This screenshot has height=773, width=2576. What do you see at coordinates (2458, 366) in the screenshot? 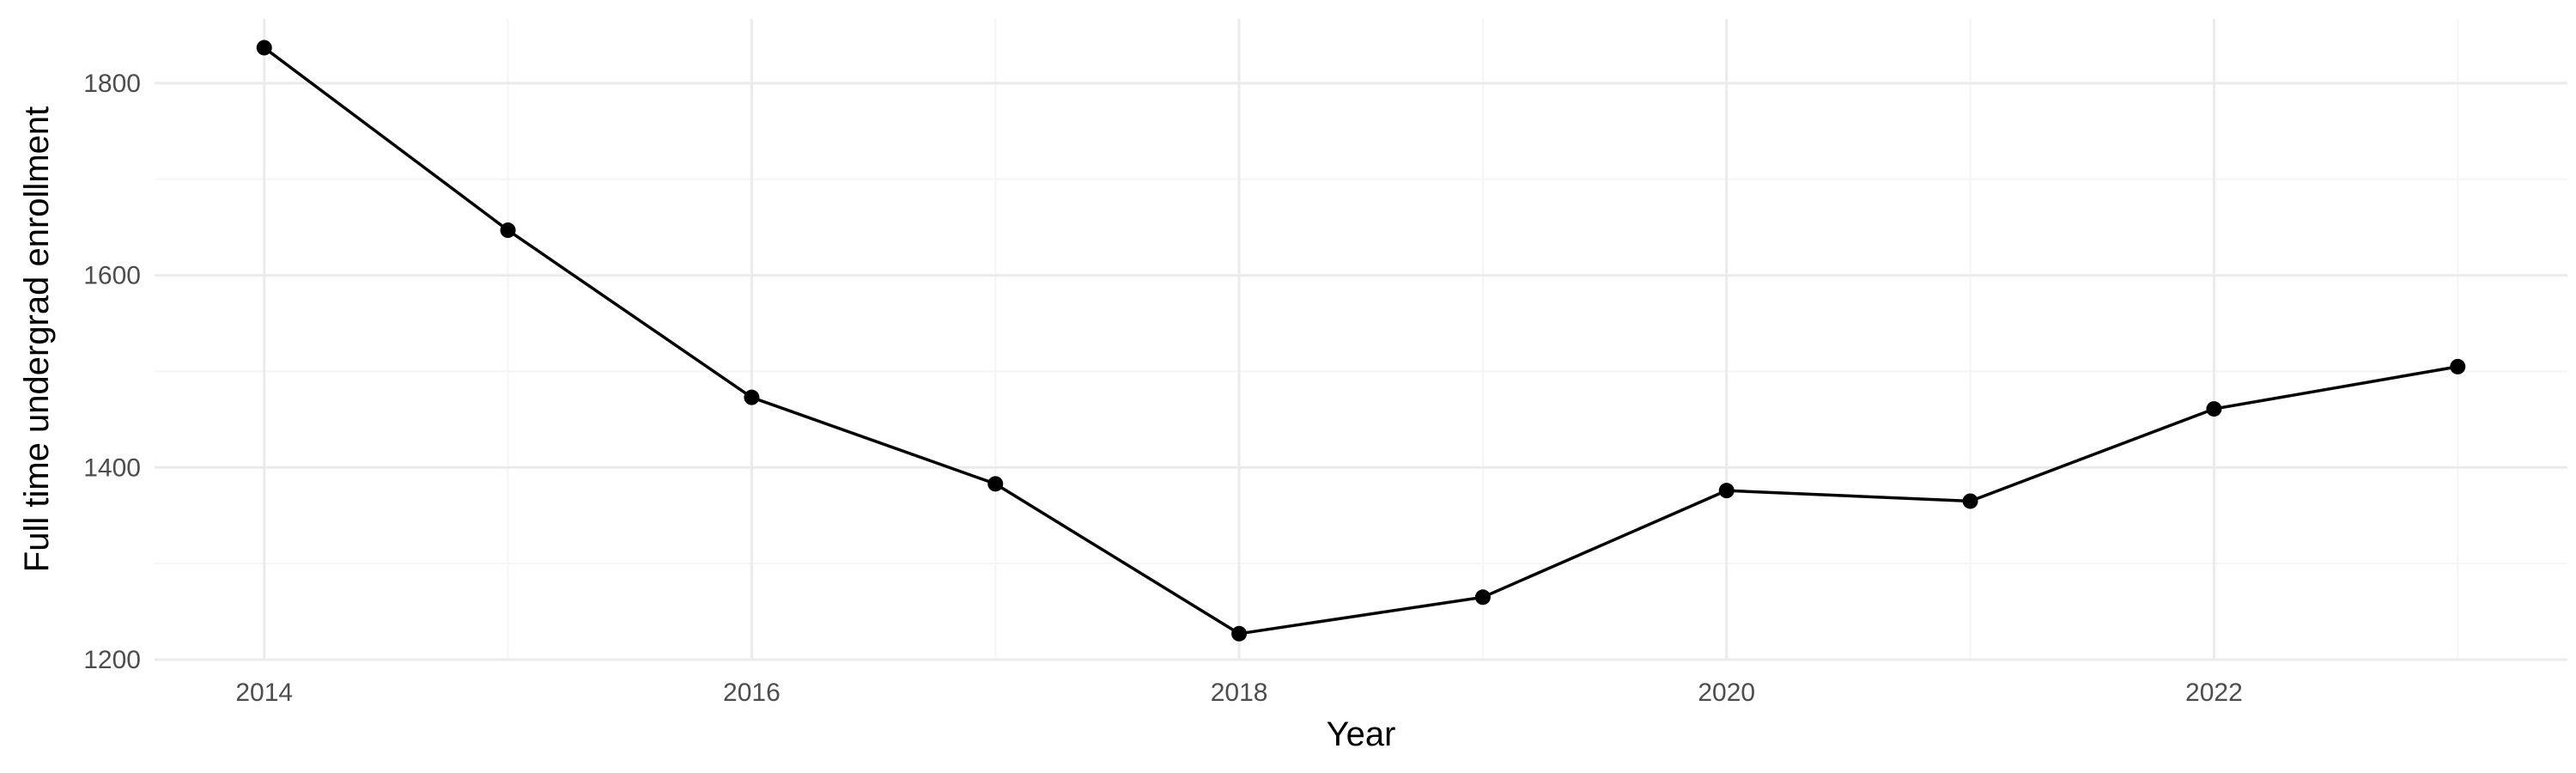
I see `data-point-2023` at bounding box center [2458, 366].